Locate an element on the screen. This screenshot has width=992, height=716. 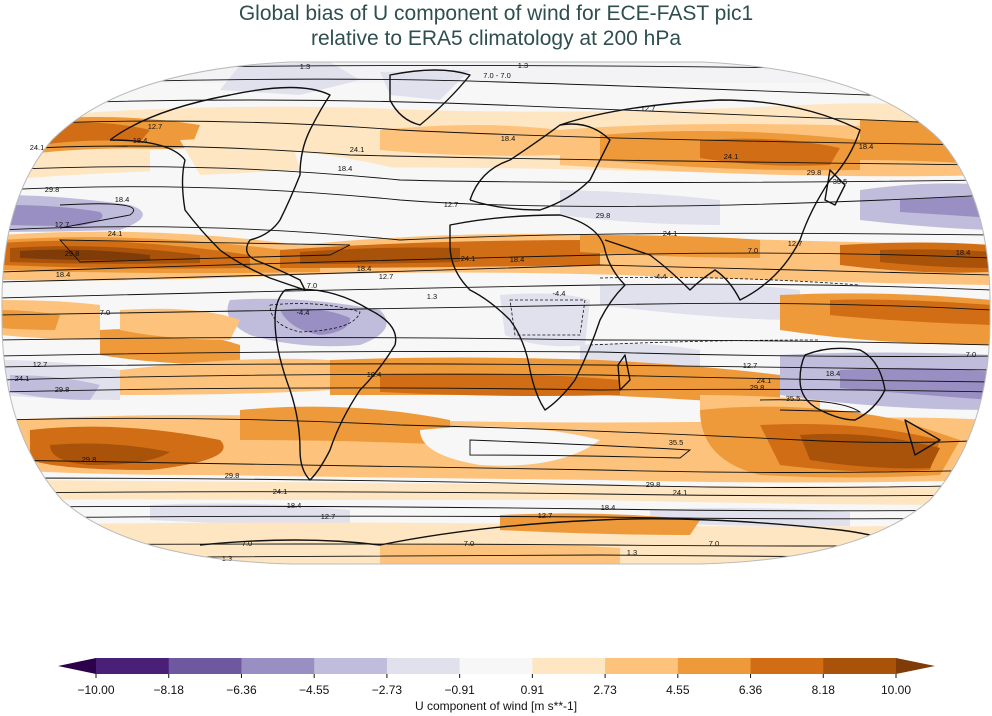
colorbar-segments is located at coordinates (496, 666).